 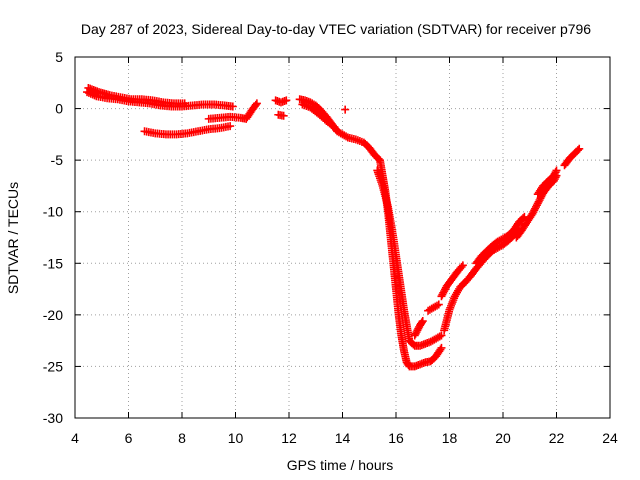 I want to click on y-tick-label: -5, so click(x=57, y=160).